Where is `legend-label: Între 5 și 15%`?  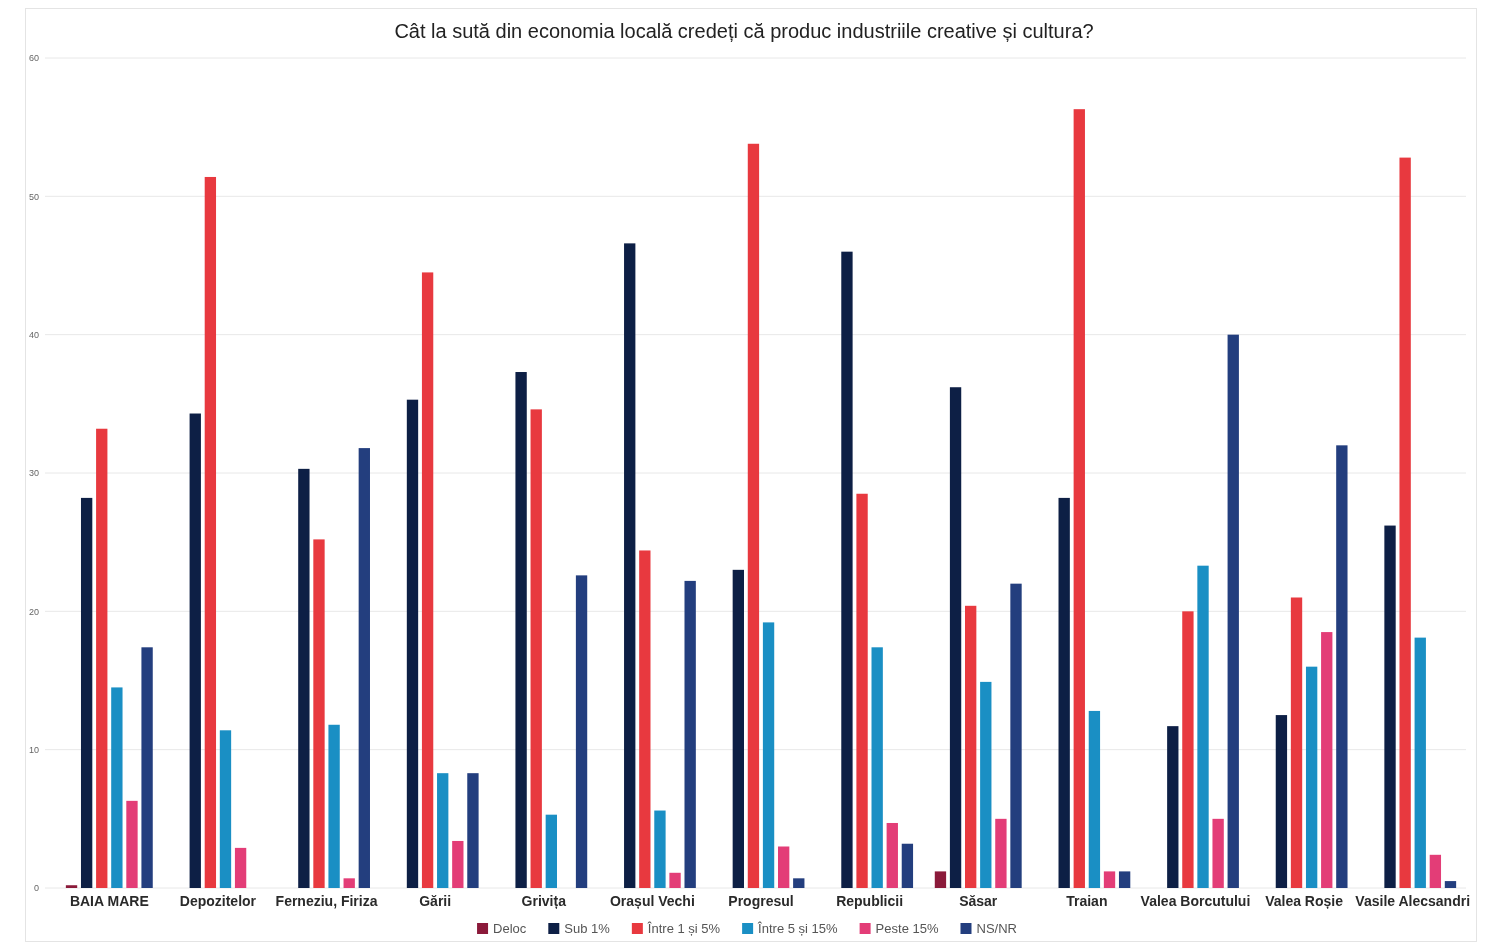
legend-label: Între 5 și 15% is located at coordinates (798, 928).